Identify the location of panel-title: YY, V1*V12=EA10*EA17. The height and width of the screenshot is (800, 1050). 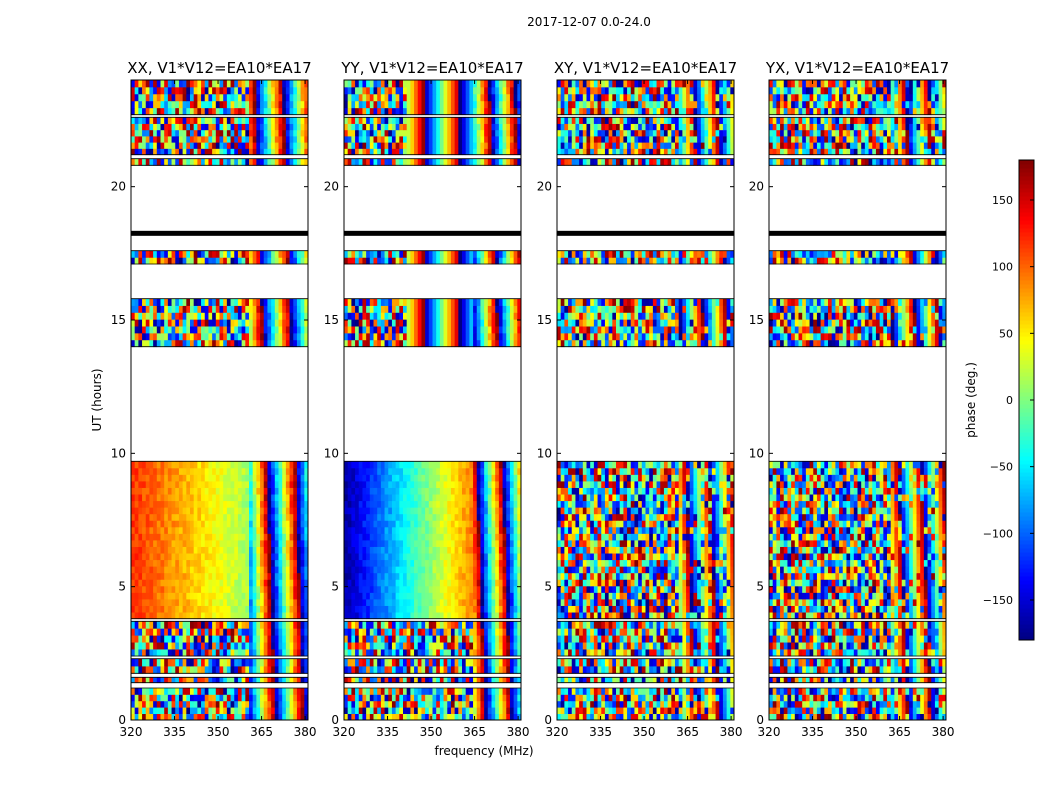
(431, 68).